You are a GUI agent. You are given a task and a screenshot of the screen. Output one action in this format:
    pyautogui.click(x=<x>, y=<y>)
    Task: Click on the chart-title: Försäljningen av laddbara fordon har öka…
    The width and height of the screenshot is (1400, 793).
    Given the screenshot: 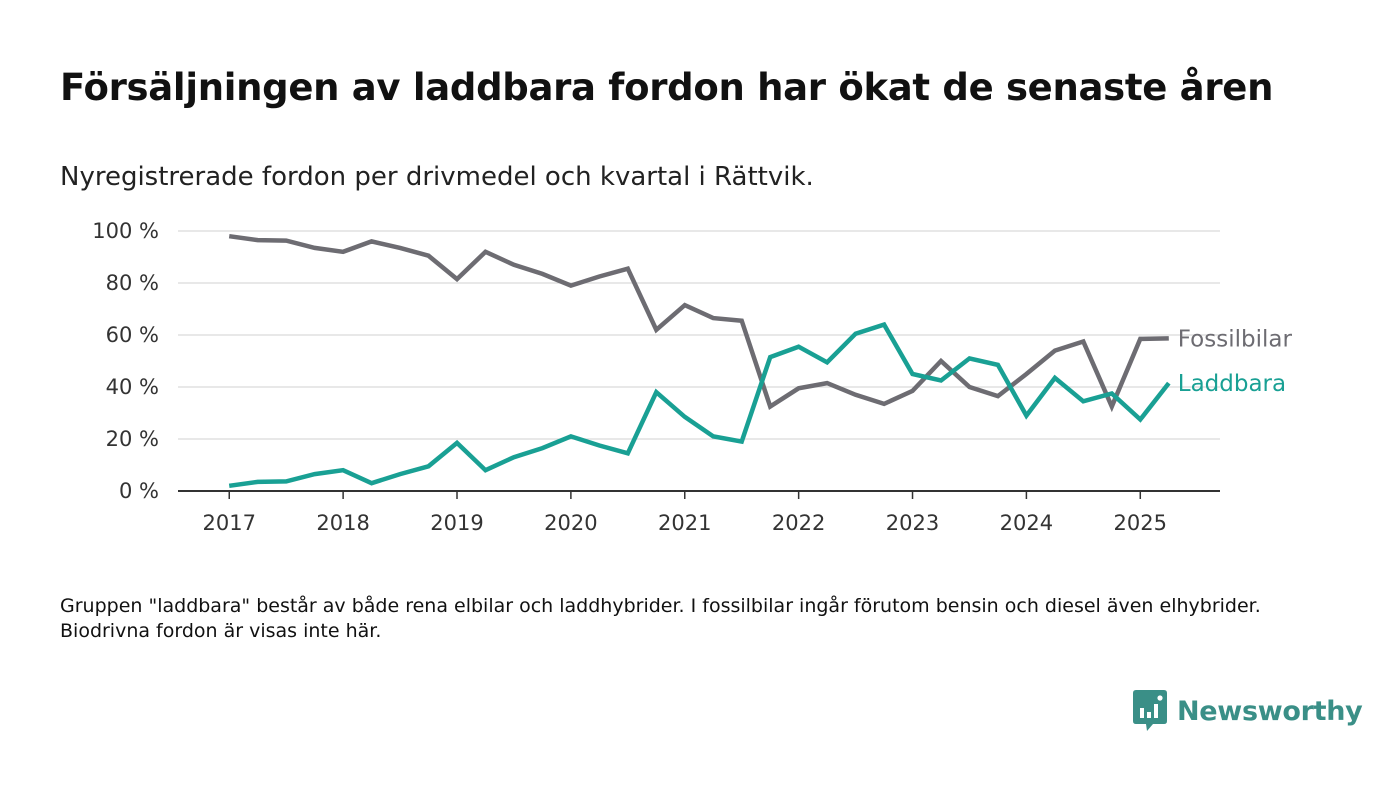 What is the action you would take?
    pyautogui.click(x=667, y=87)
    